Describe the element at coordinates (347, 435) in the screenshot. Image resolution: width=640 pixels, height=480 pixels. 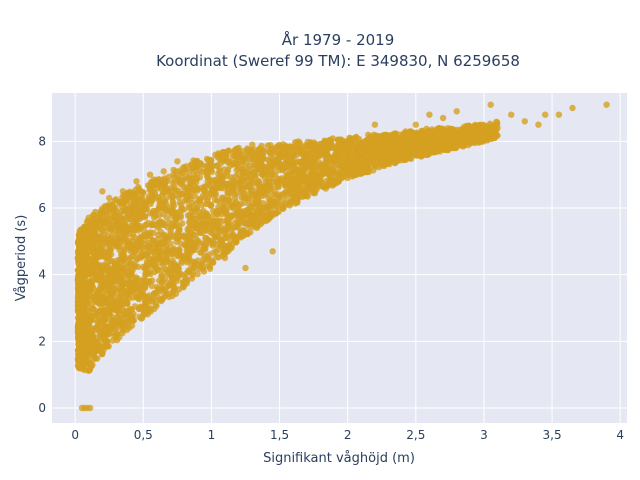
I see `x-axis: 0 0,5 1 1,5 2 2,5 3 3,5 4` at that location.